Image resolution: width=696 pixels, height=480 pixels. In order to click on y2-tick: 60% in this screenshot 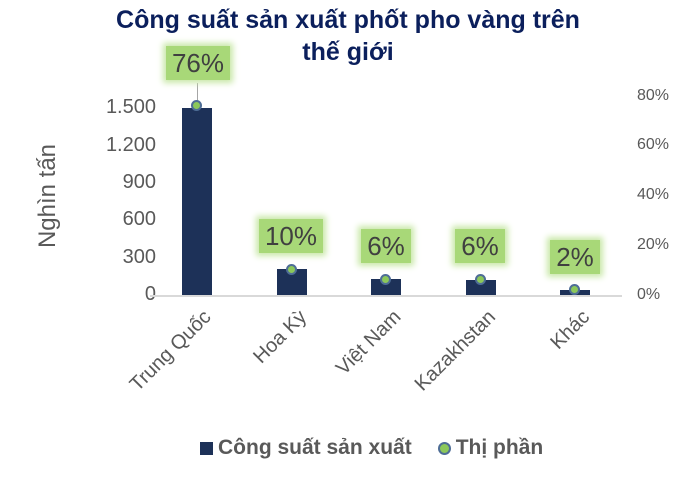, I will do `click(653, 144)`.